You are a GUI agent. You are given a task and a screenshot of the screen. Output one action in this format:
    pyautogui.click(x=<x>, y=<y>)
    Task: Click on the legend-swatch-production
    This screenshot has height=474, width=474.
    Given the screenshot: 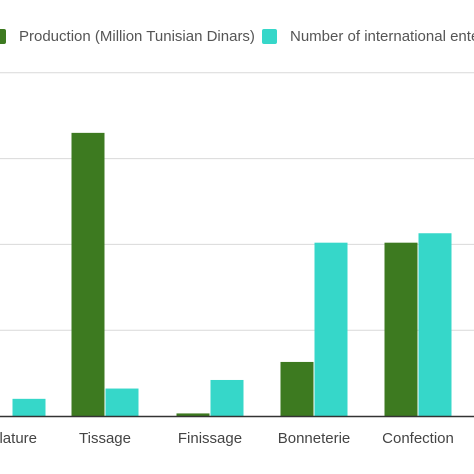 What is the action you would take?
    pyautogui.click(x=3, y=36)
    